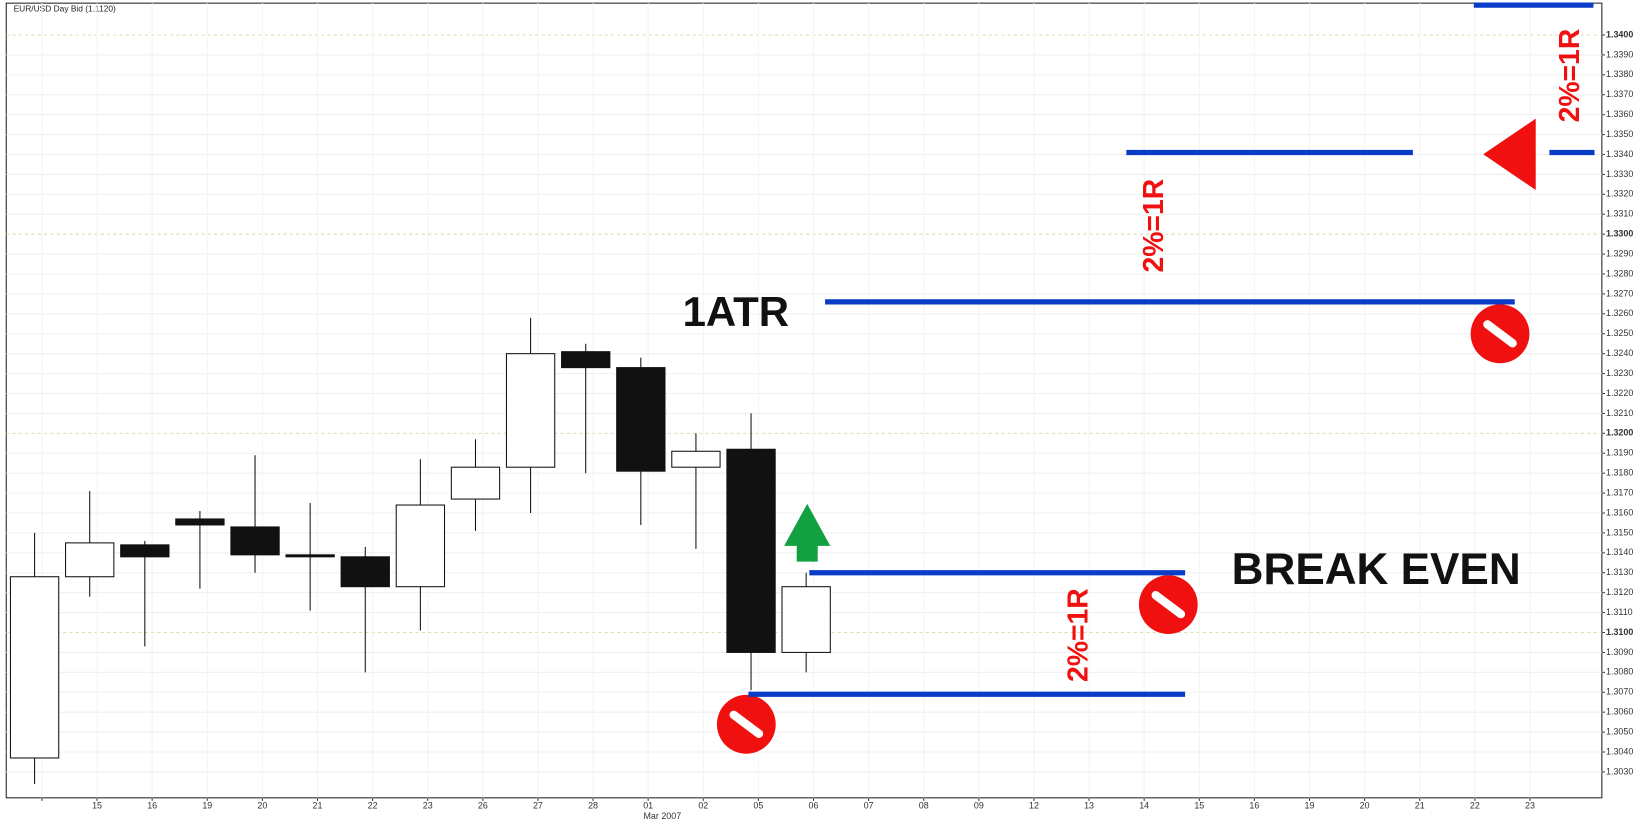  I want to click on break-even-label: BREAK EVEN, so click(1376, 569).